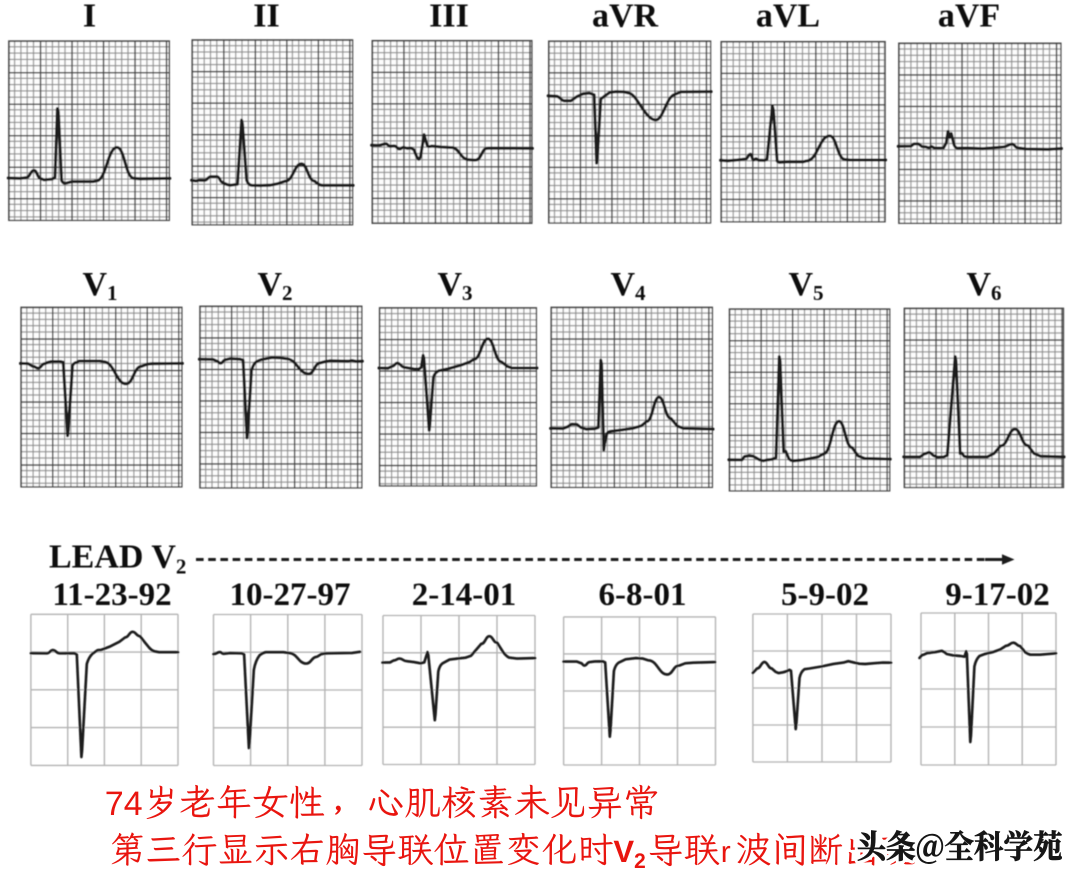  Describe the element at coordinates (464, 595) in the screenshot. I see `svg-text: 2-14-01` at that location.